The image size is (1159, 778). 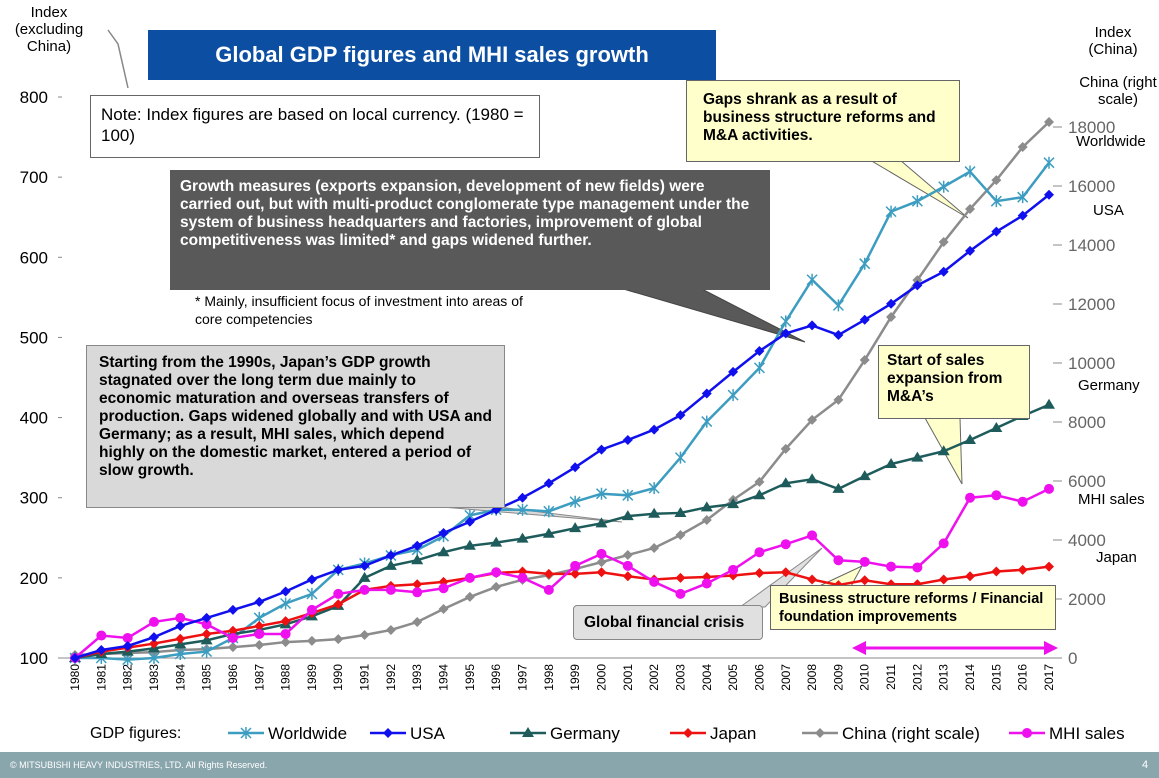 What do you see at coordinates (786, 677) in the screenshot?
I see `x-tick-label: 2007` at bounding box center [786, 677].